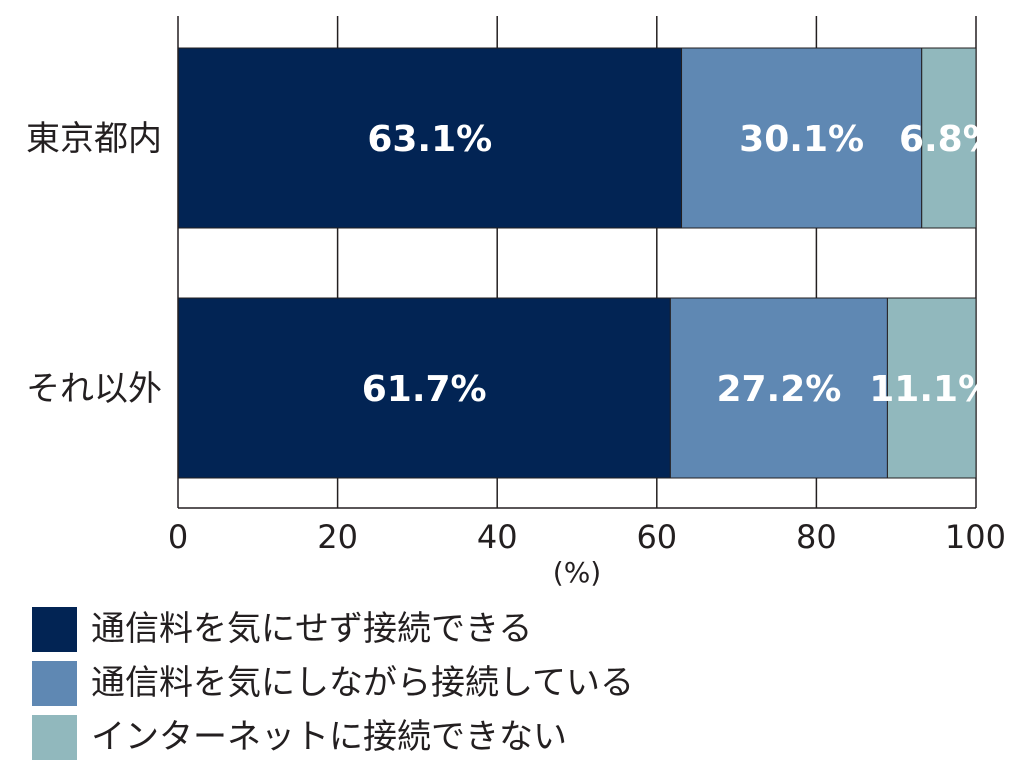 This screenshot has height=768, width=1024. What do you see at coordinates (94, 389) in the screenshot?
I see `category-label: それ以外` at bounding box center [94, 389].